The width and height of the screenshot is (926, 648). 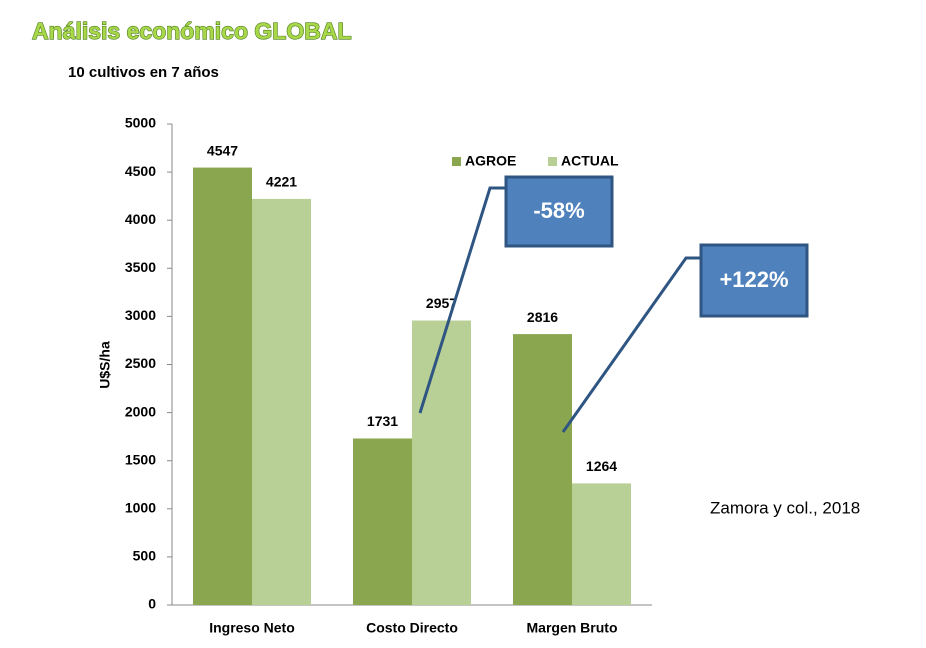 I want to click on y-tick-label: 1500, so click(x=140, y=459).